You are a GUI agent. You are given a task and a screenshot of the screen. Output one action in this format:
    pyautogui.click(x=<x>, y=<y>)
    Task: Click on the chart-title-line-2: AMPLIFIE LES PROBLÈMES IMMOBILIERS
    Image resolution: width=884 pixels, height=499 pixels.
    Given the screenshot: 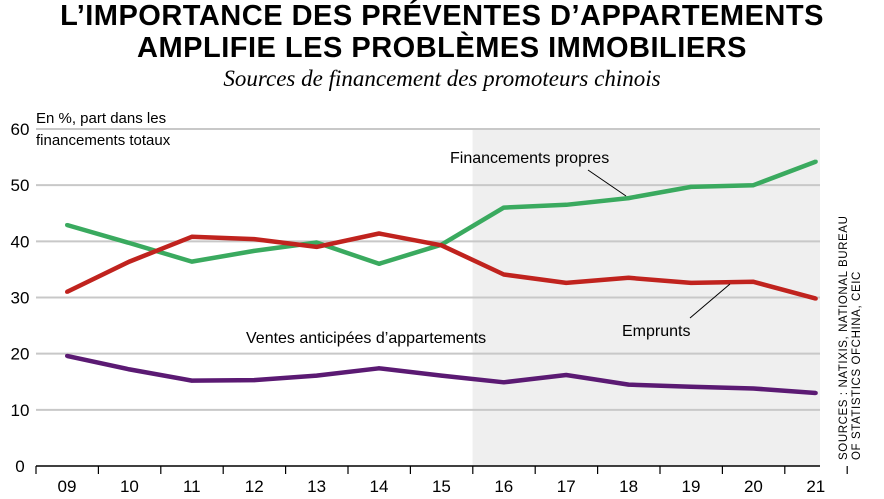 What is the action you would take?
    pyautogui.click(x=442, y=48)
    